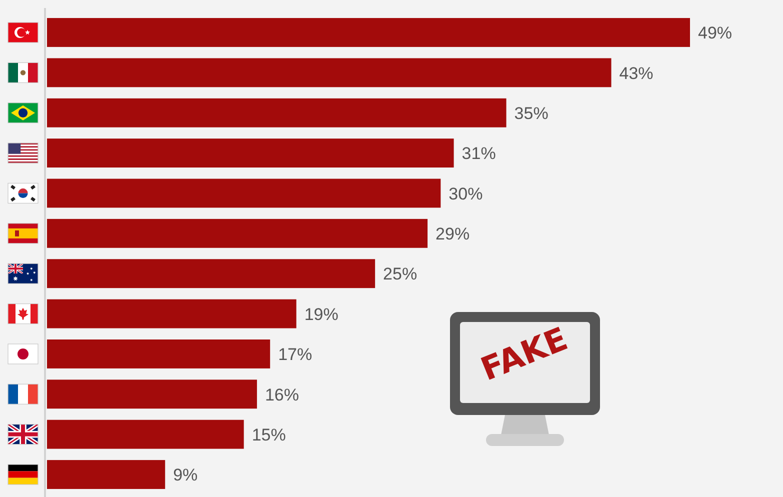 Image resolution: width=783 pixels, height=497 pixels. Describe the element at coordinates (281, 394) in the screenshot. I see `data-label: 16%` at that location.